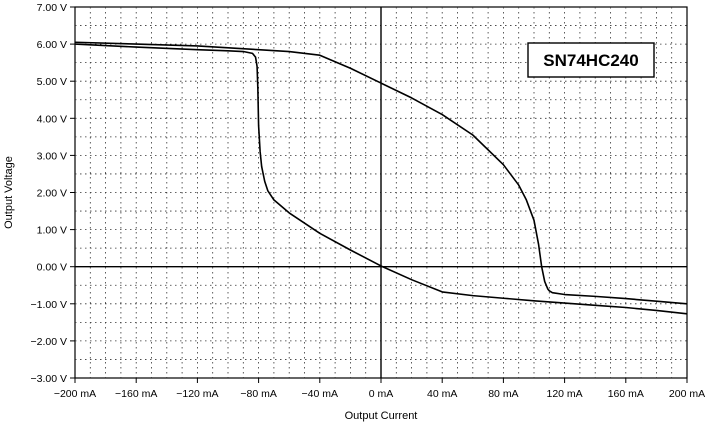  Describe the element at coordinates (49, 379) in the screenshot. I see `y-tick-label: −3.00 V` at that location.